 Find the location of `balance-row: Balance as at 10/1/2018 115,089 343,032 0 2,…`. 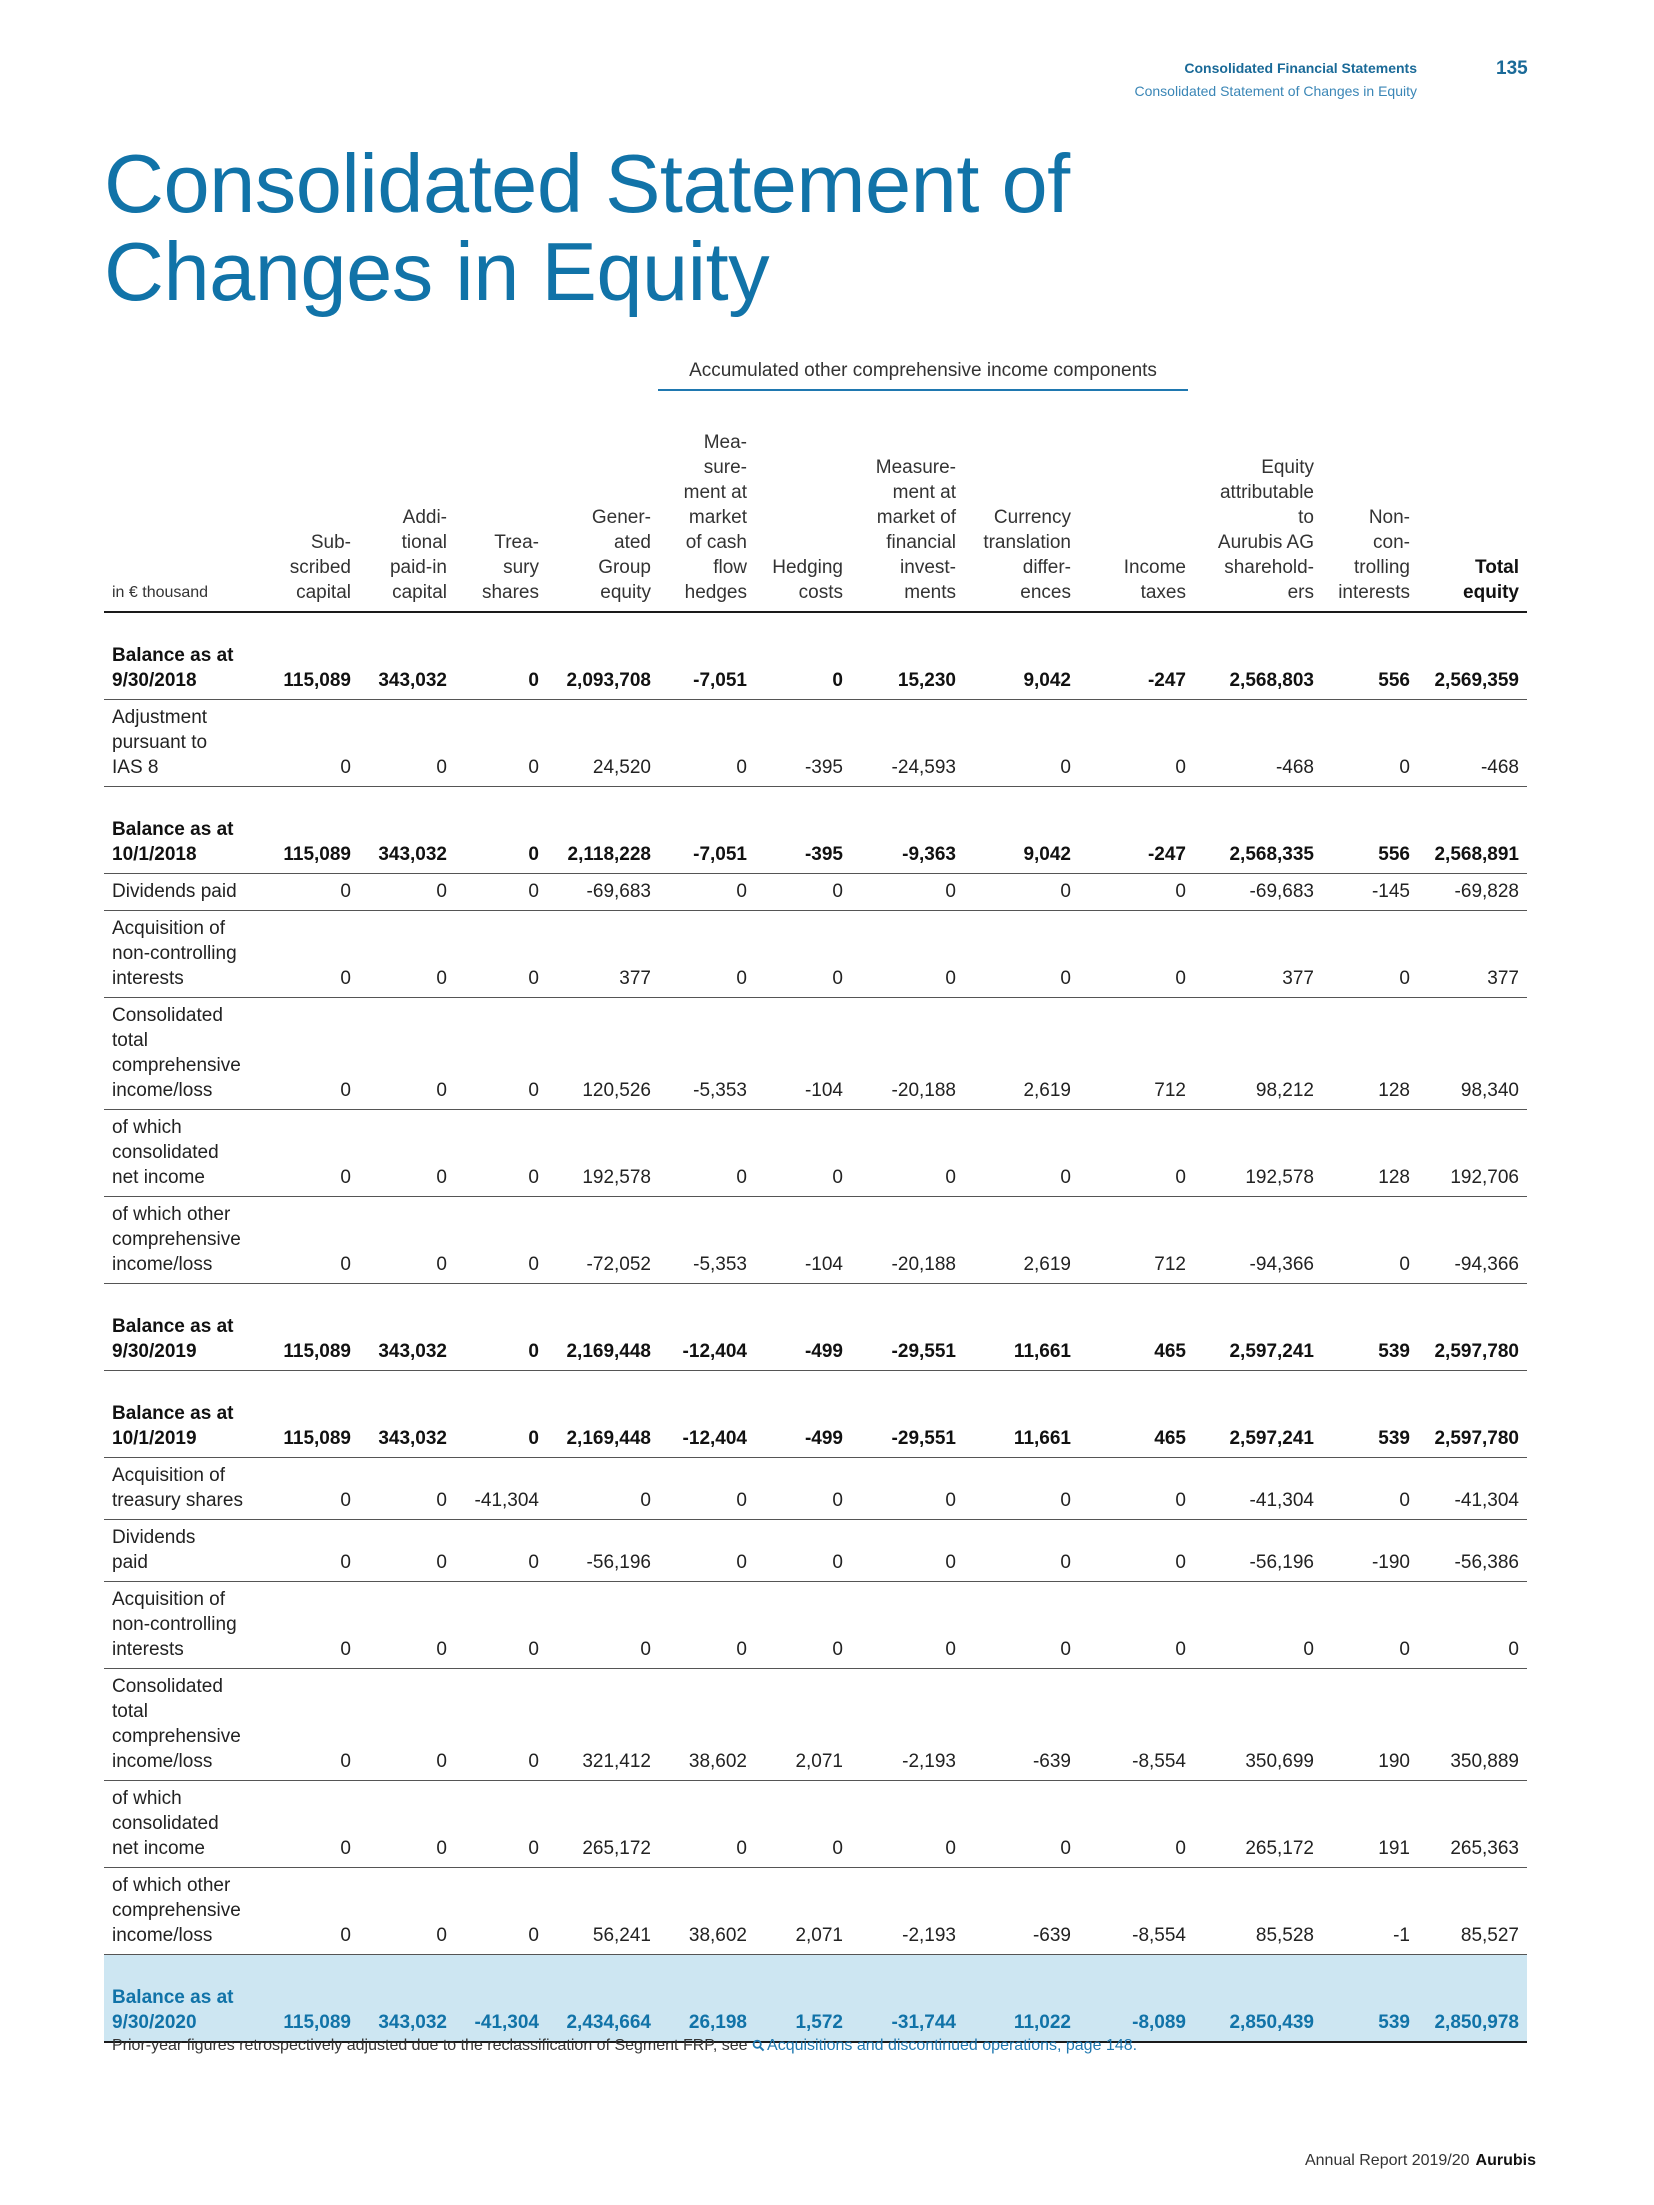

balance-row: Balance as at 10/1/2018 115,089 343,032 0 2,… is located at coordinates (815, 830).